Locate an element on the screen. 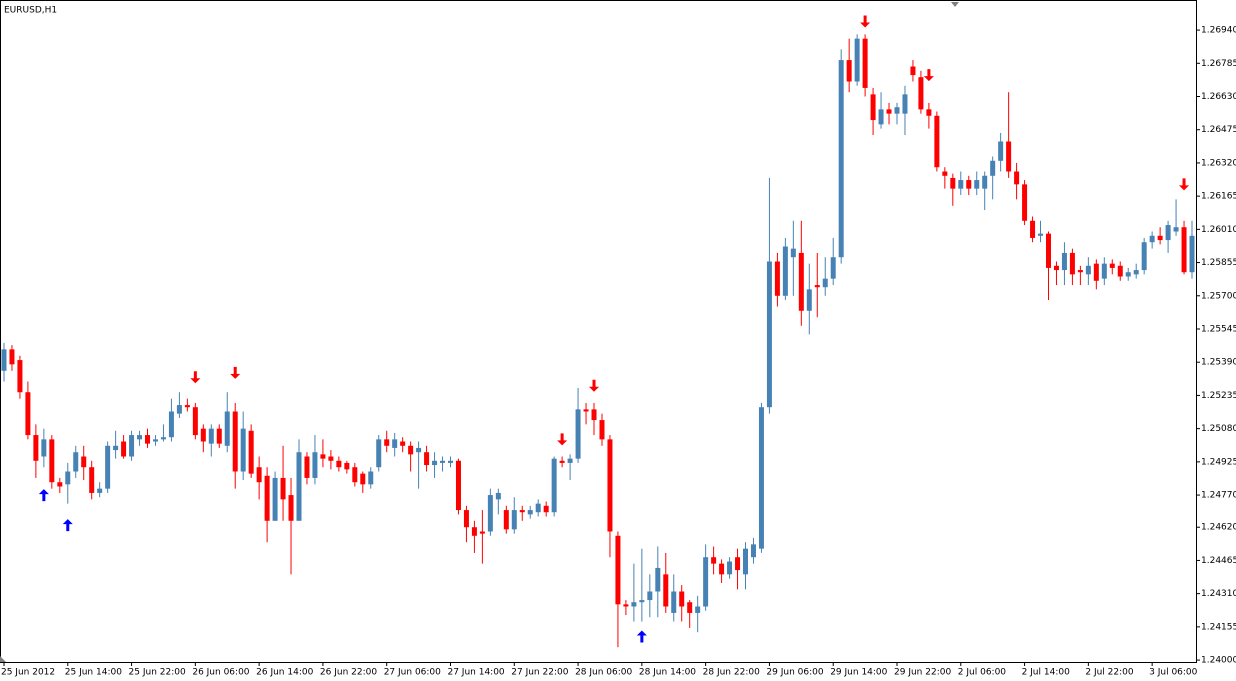  y-tick-label: 1.26165 is located at coordinates (1218, 197).